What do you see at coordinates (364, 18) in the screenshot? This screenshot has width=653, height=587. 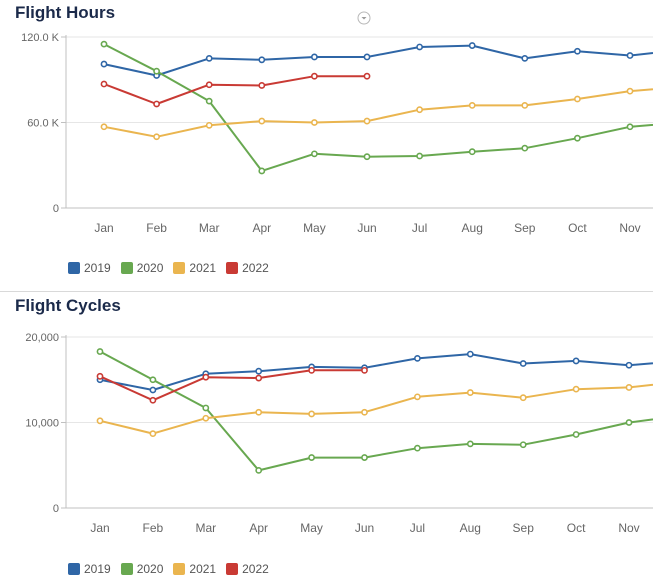 I see `chevron-down-circle-icon` at bounding box center [364, 18].